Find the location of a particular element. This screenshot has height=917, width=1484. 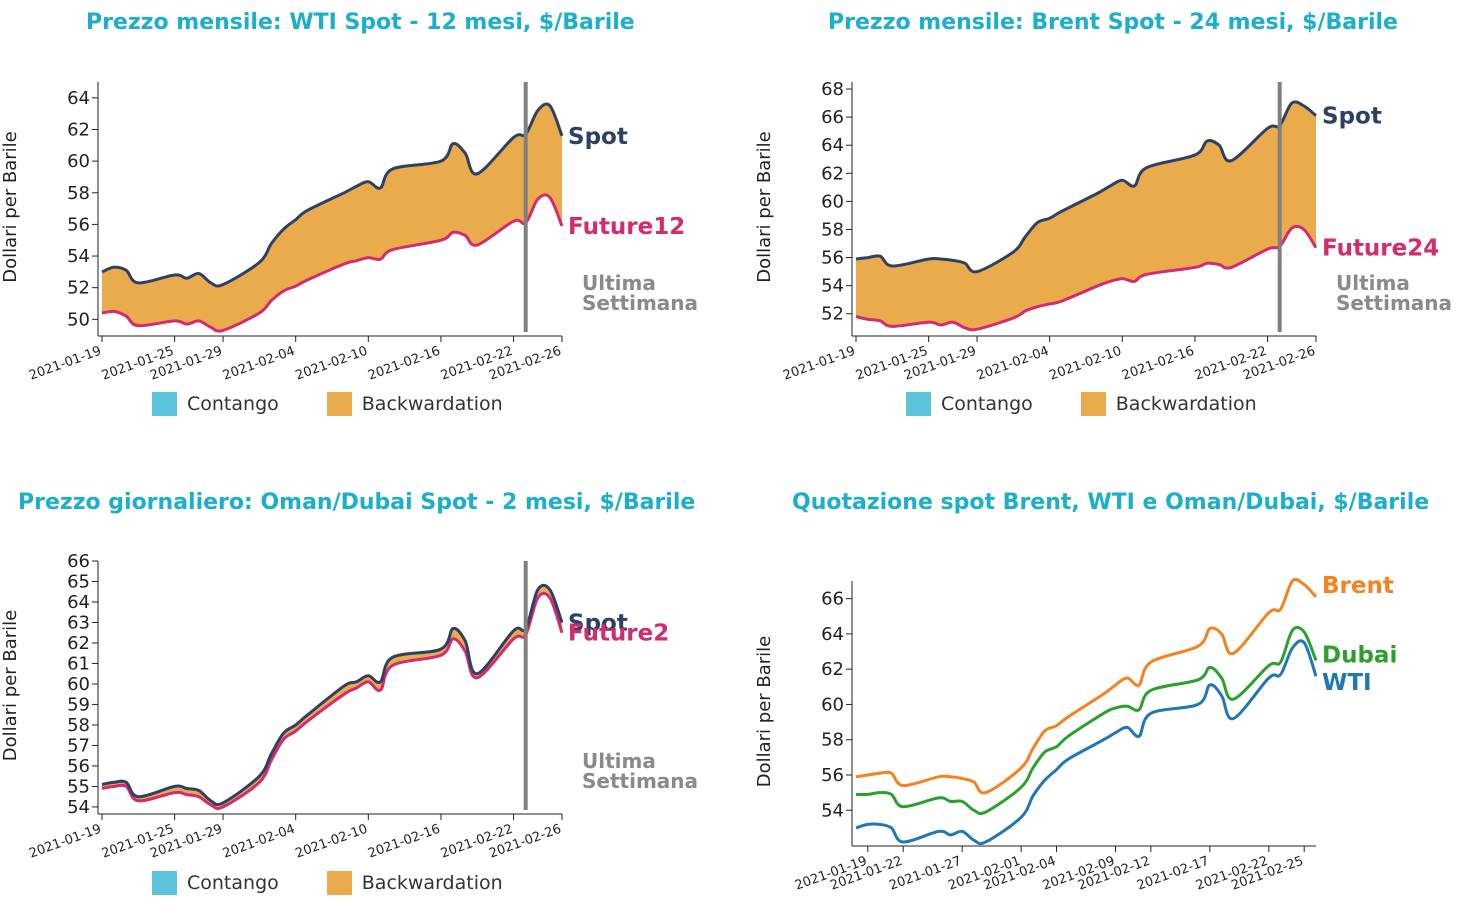

series-line-brent is located at coordinates (1086, 686).